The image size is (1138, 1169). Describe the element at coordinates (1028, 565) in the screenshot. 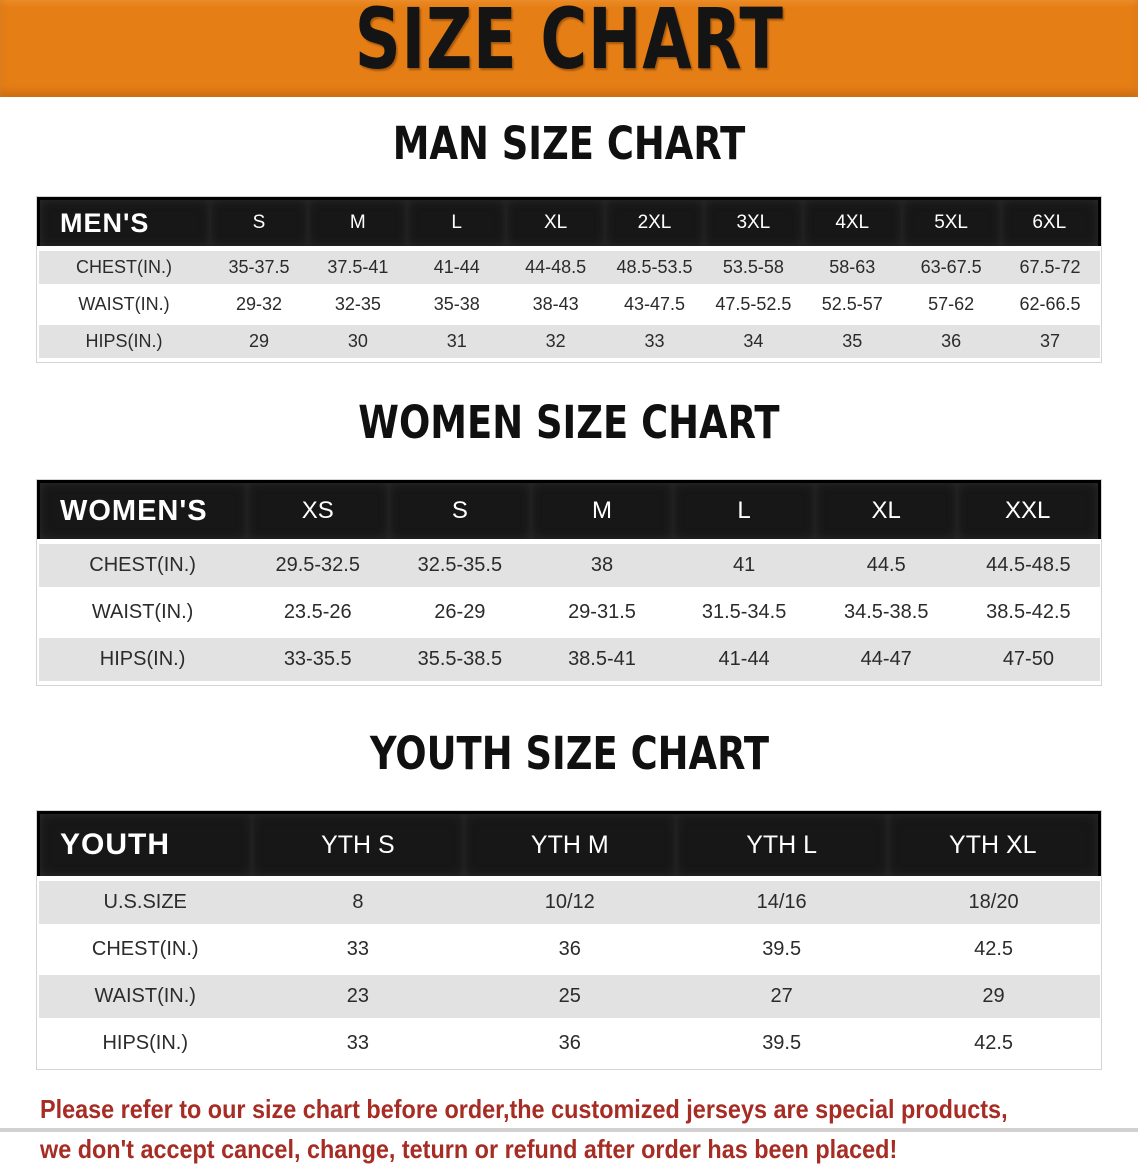

I see `size-value-cell: 44.5-48.5` at that location.